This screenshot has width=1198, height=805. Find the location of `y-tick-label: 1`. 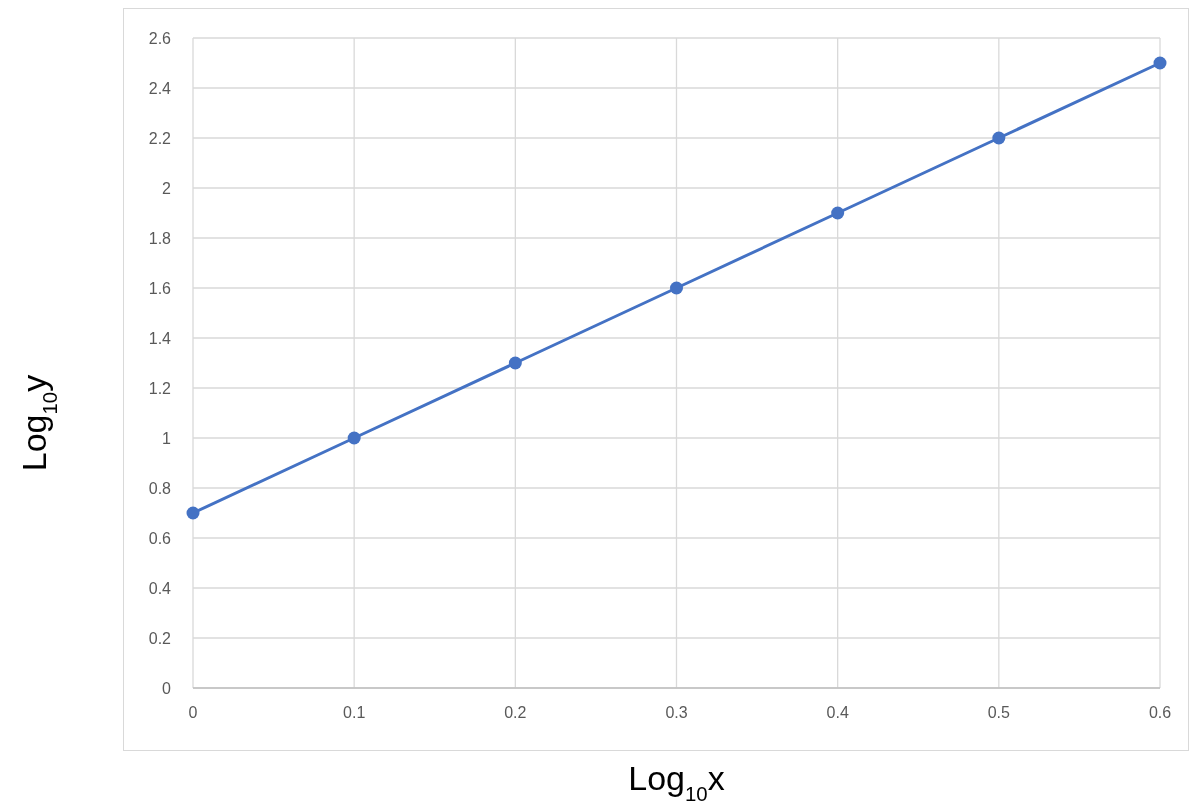

y-tick-label: 1 is located at coordinates (167, 438).